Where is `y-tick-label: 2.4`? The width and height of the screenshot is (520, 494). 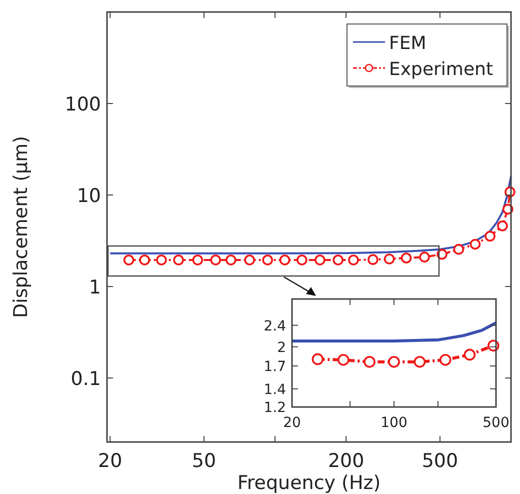
y-tick-label: 2.4 is located at coordinates (275, 326).